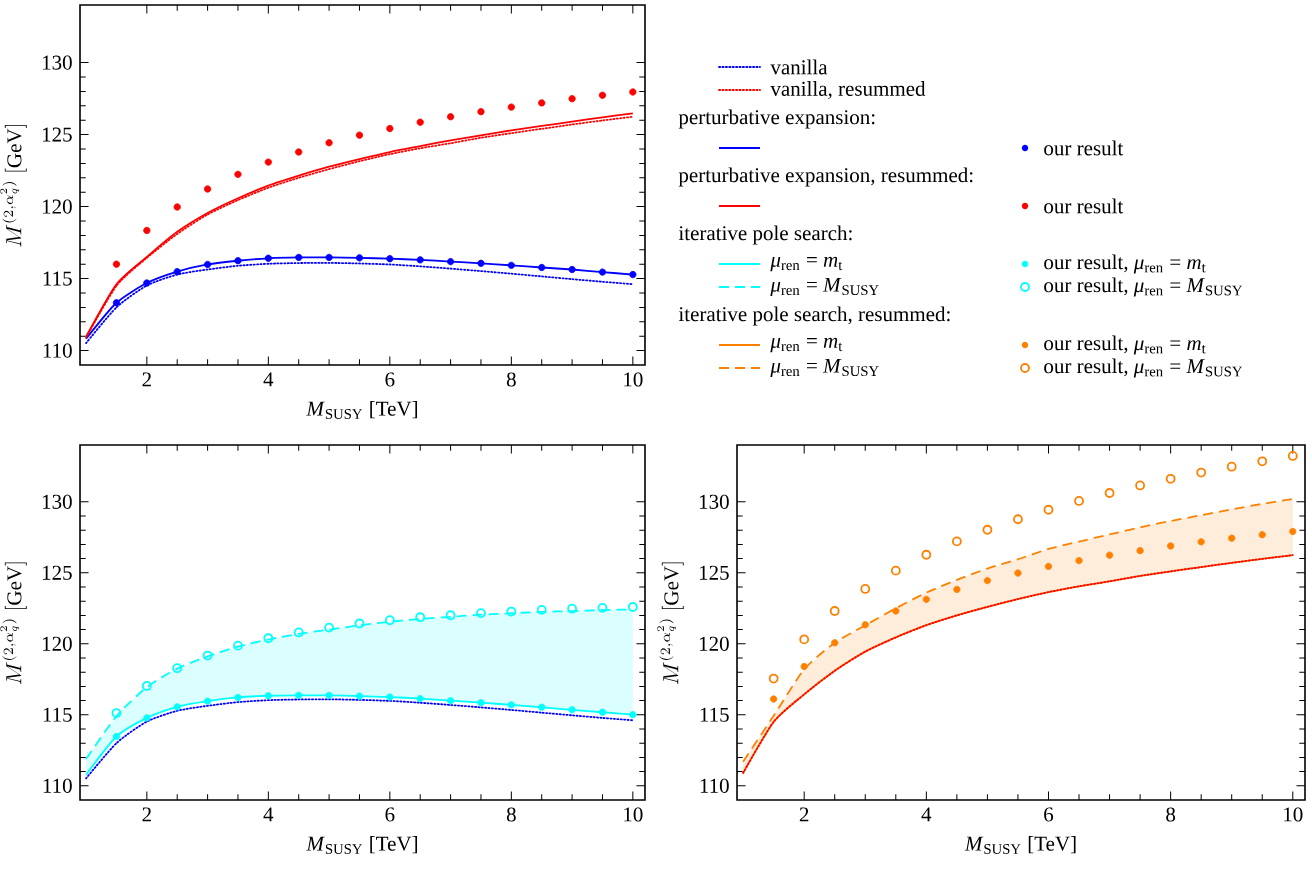  What do you see at coordinates (765, 235) in the screenshot?
I see `text: iterative pole search:` at bounding box center [765, 235].